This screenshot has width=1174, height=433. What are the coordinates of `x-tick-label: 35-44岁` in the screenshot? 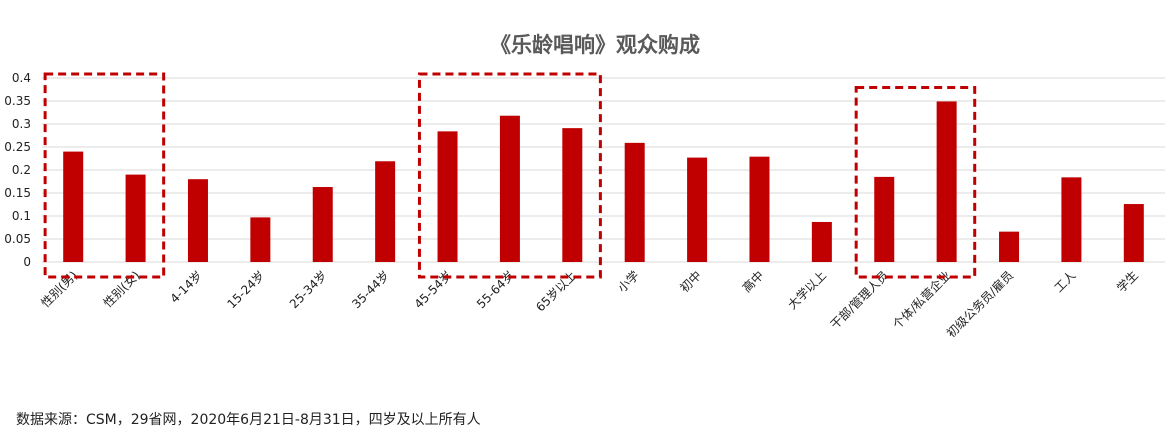 It's located at (371, 290).